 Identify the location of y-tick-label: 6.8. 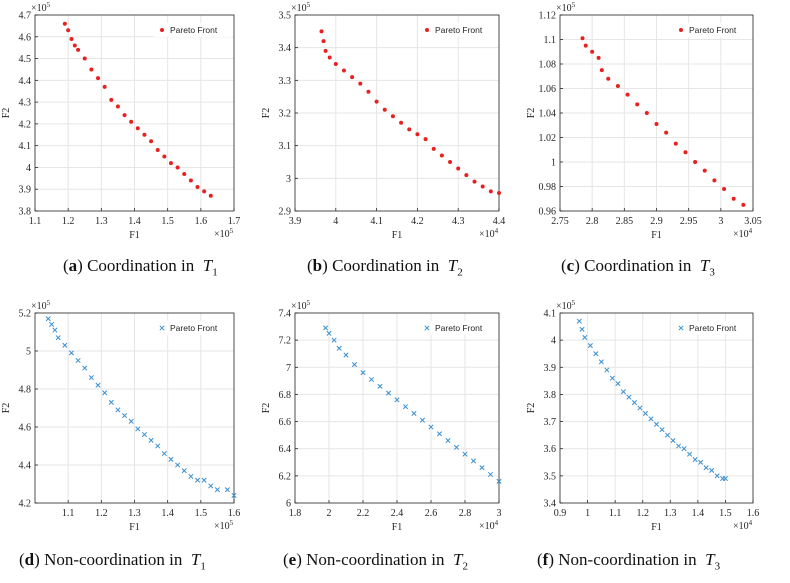
(285, 395).